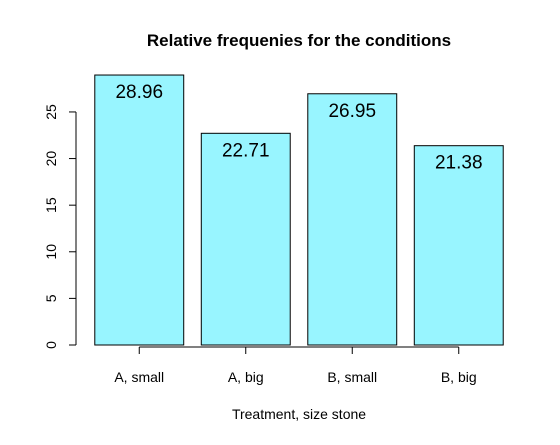 Image resolution: width=560 pixels, height=445 pixels. What do you see at coordinates (51, 112) in the screenshot?
I see `y-tick-label-5: 25` at bounding box center [51, 112].